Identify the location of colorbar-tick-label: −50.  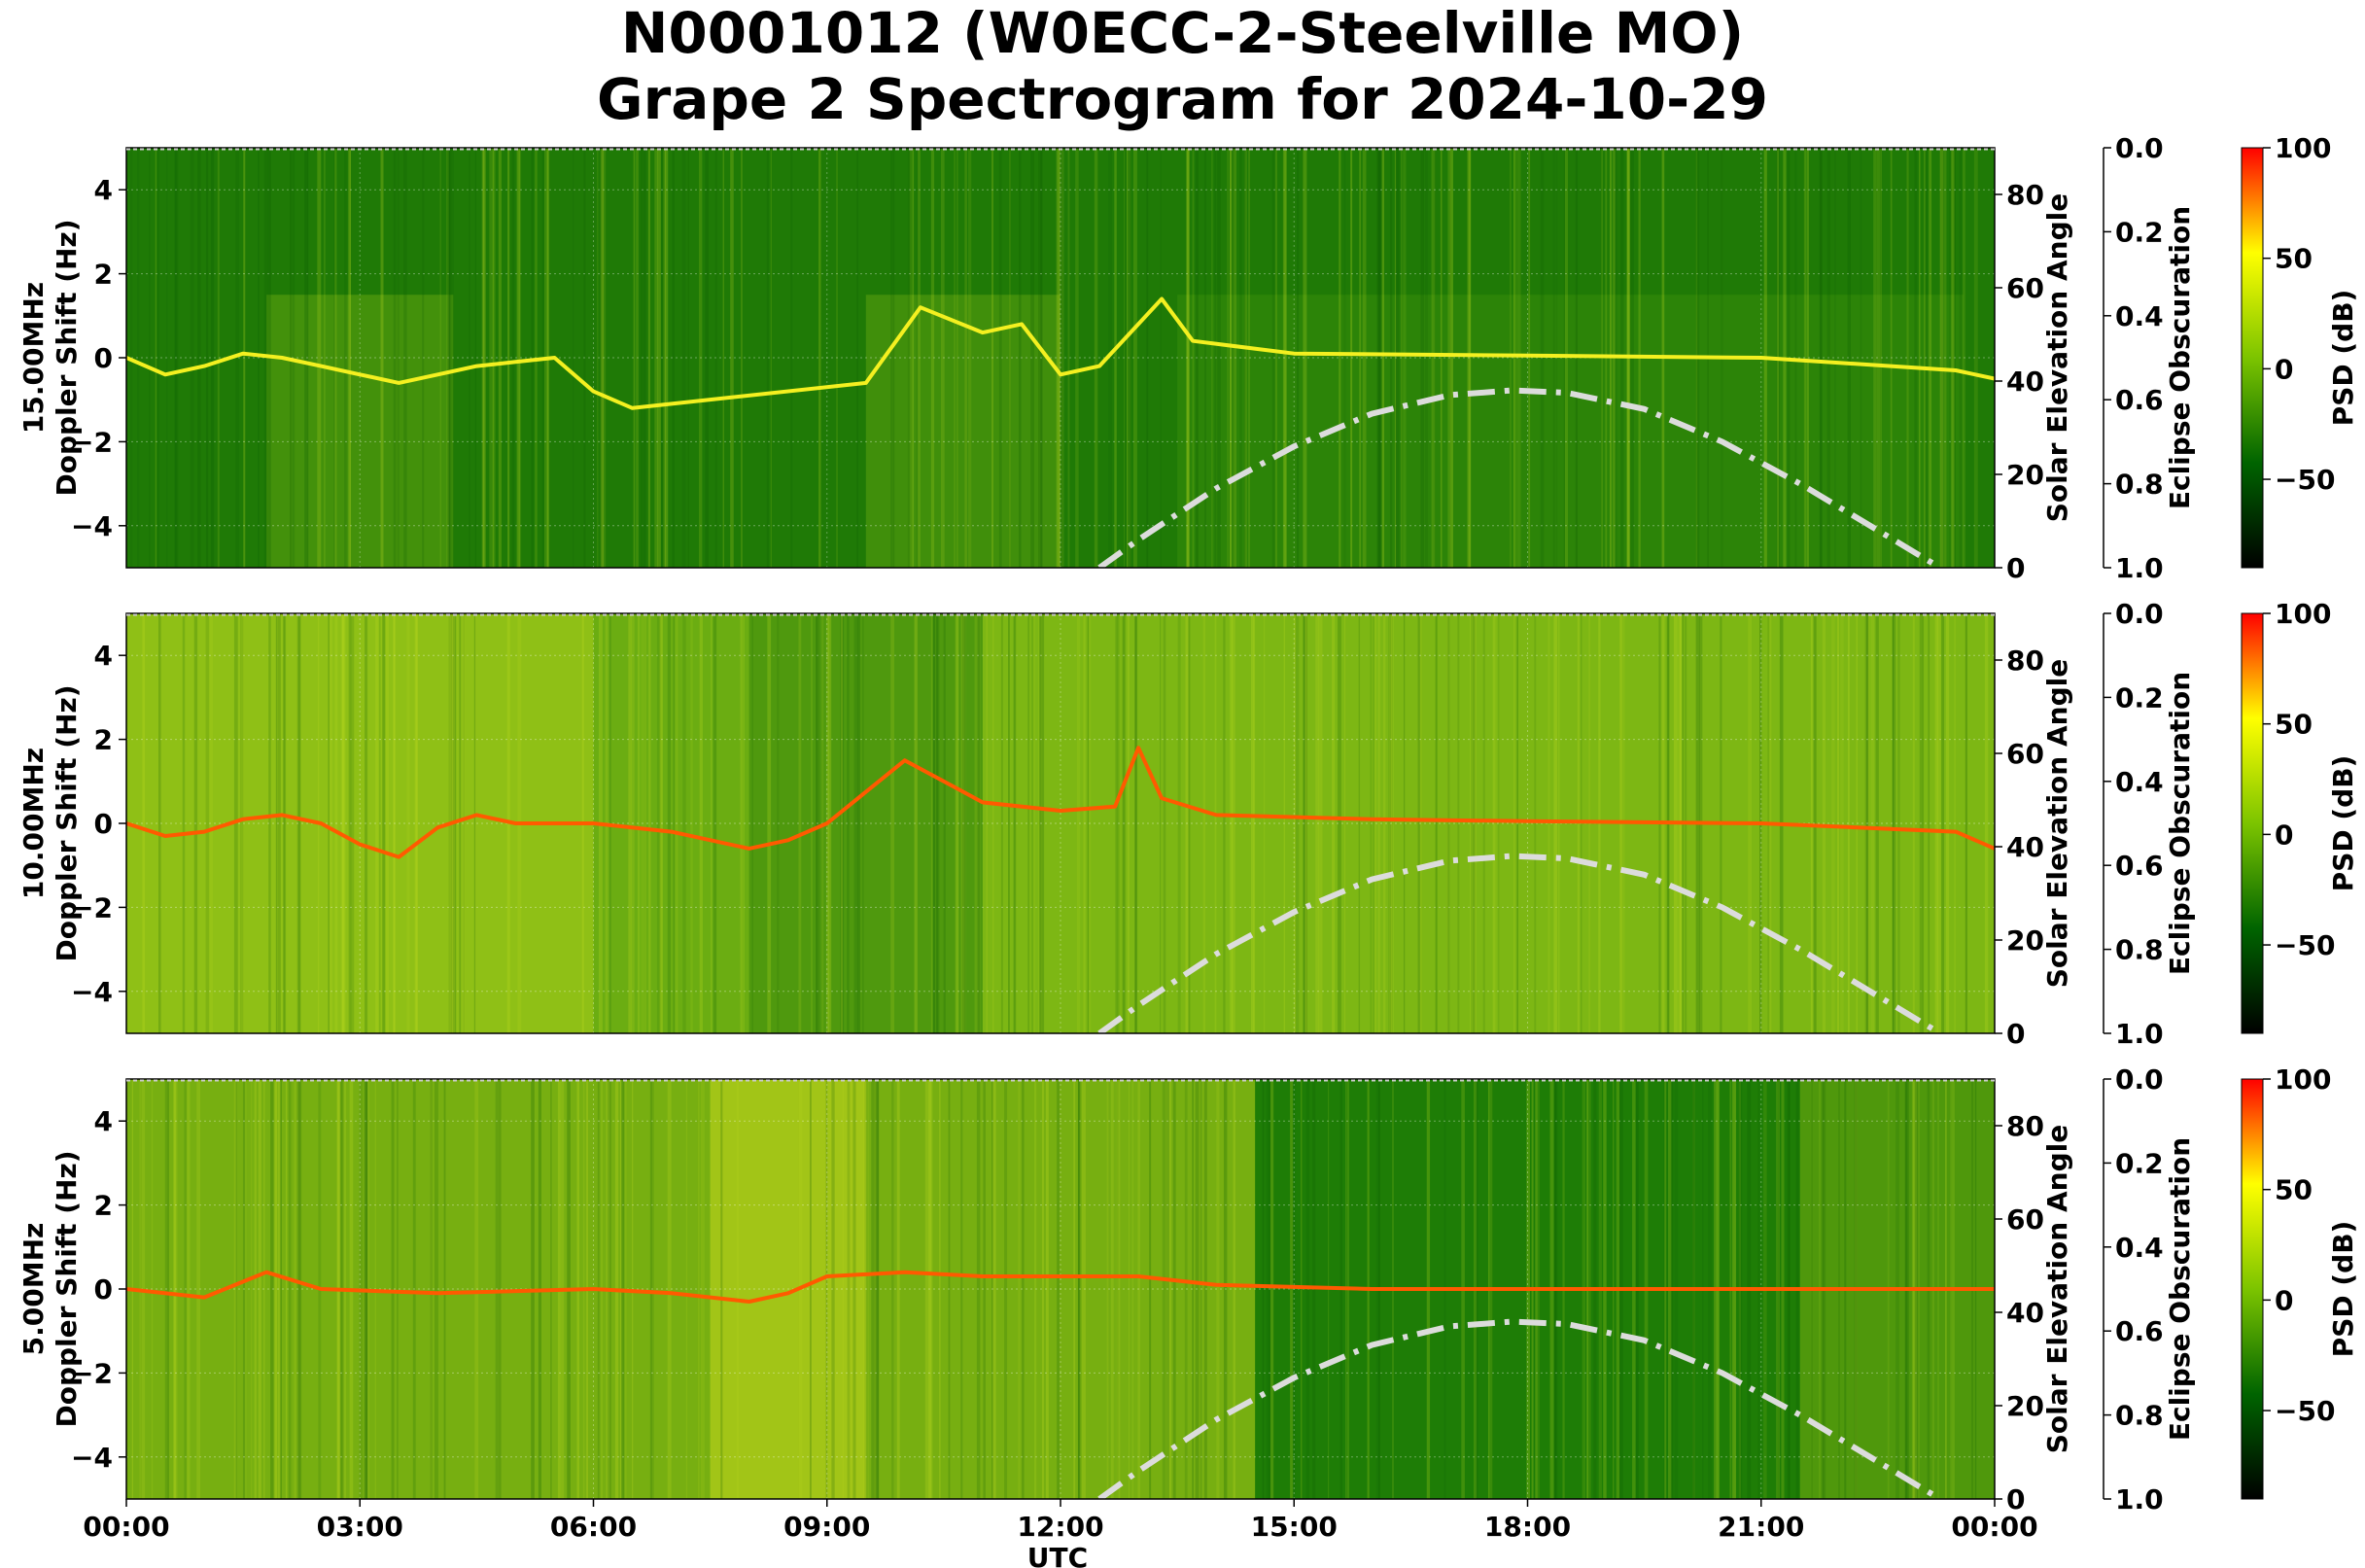
(2305, 945).